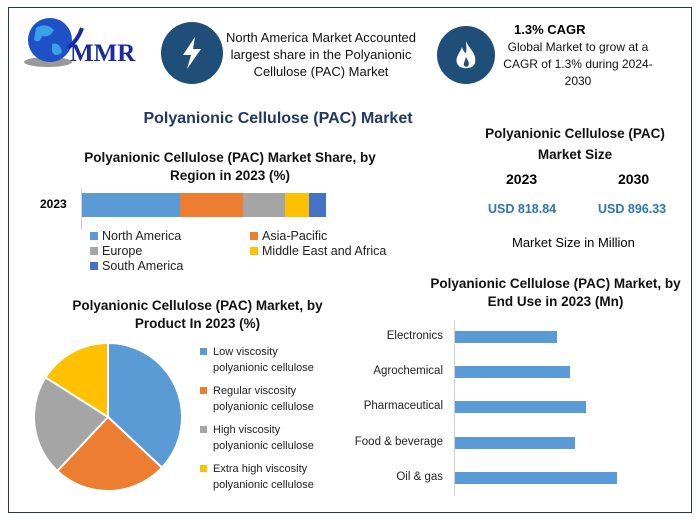  I want to click on bar-label: Pharmaceutical, so click(403, 406).